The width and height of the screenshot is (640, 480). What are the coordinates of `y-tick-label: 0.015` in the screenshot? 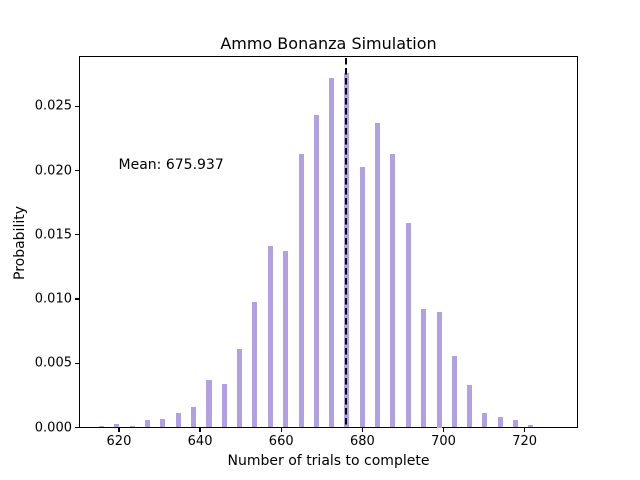 It's located at (53, 235).